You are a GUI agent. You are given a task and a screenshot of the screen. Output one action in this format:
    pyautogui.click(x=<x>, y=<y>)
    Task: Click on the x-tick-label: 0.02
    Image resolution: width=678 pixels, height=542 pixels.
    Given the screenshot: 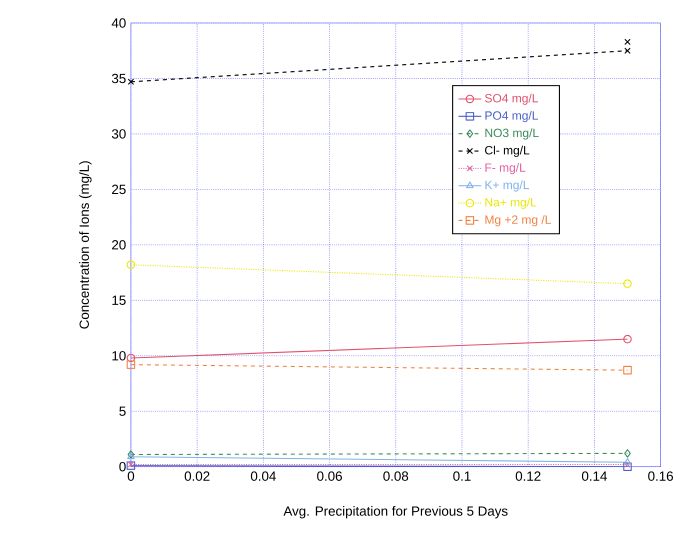 What is the action you would take?
    pyautogui.click(x=197, y=477)
    